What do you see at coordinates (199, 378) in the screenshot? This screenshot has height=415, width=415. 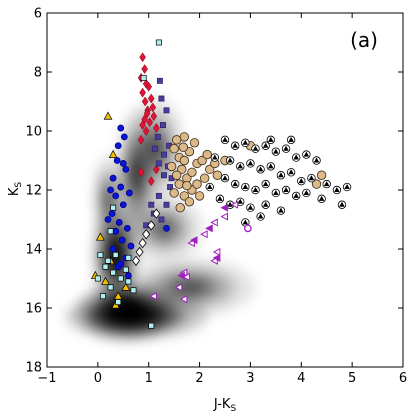 I see `x-tick-label-3: 2` at bounding box center [199, 378].